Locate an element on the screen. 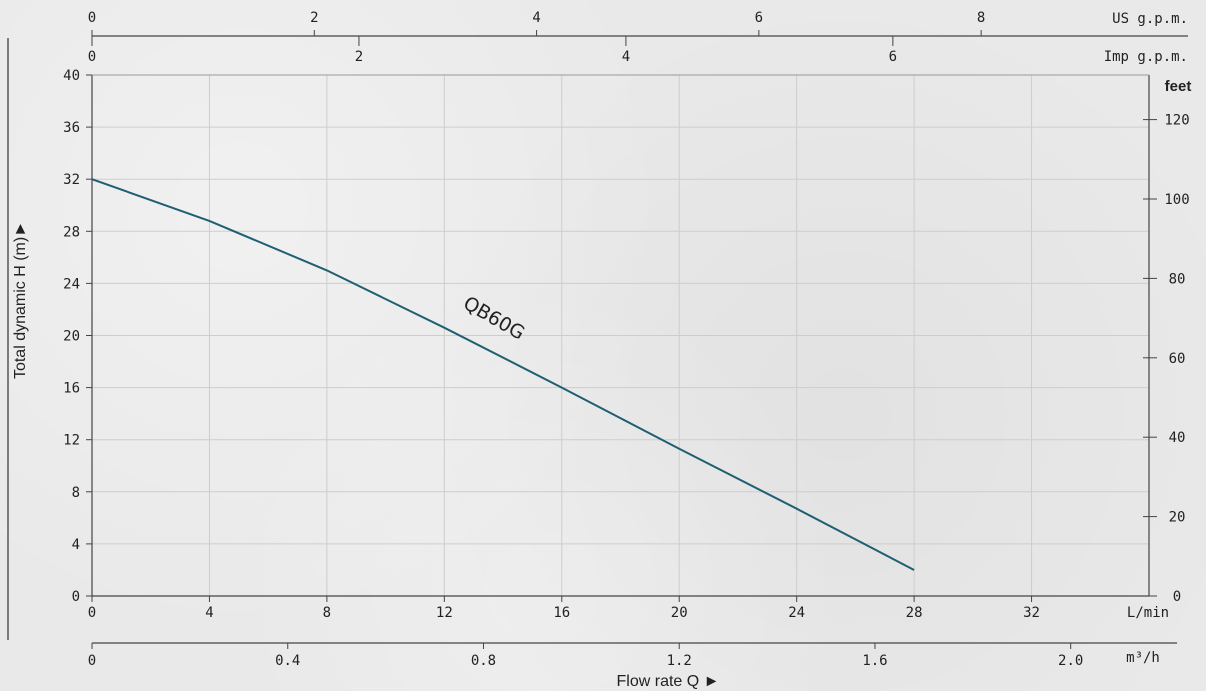  y-tick-label: 32 is located at coordinates (71, 180).